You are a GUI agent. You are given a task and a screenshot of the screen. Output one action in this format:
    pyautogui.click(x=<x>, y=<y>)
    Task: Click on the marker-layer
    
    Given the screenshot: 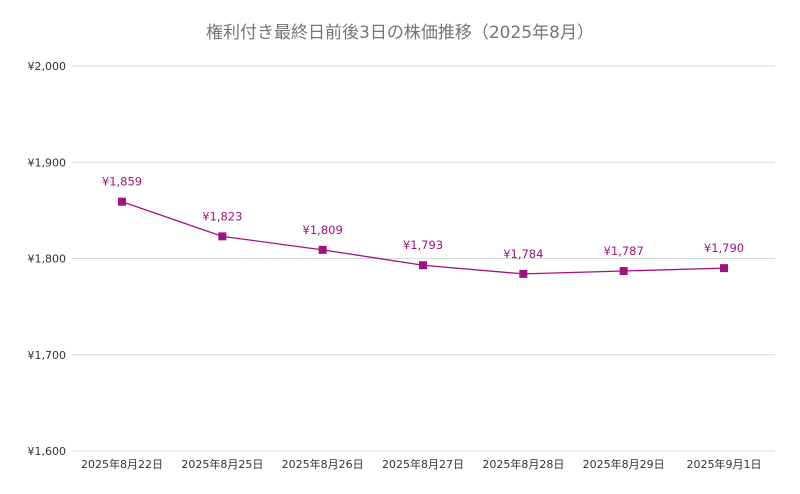 What is the action you would take?
    pyautogui.click(x=423, y=237)
    